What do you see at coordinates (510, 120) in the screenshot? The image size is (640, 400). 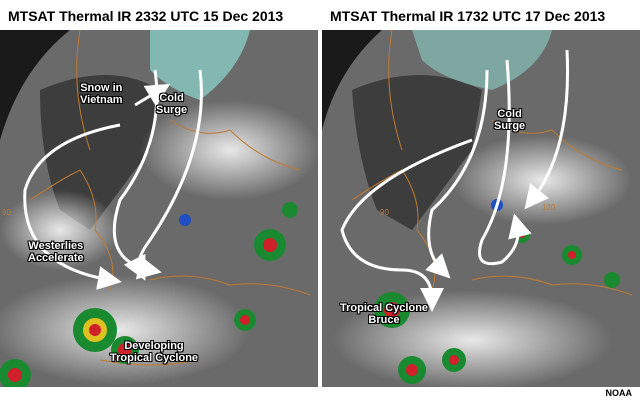 I see `label-cold-surge-right: Cold Surge` at bounding box center [510, 120].